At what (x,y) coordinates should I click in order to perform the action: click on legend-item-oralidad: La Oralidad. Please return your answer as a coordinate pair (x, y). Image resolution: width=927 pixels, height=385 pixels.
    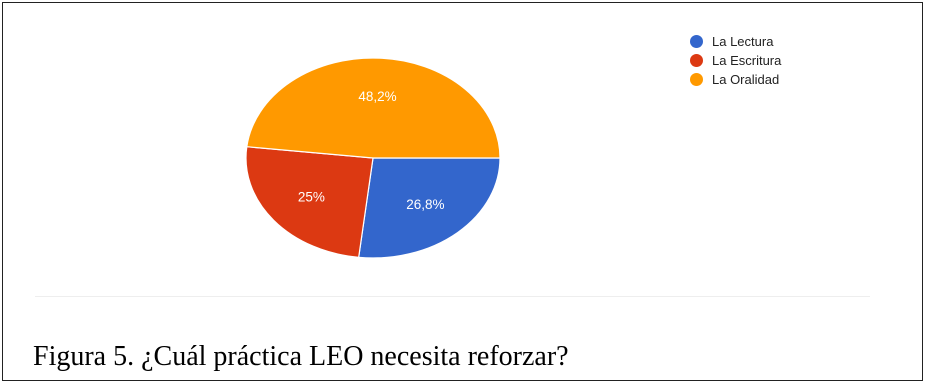
    Looking at the image, I should click on (735, 79).